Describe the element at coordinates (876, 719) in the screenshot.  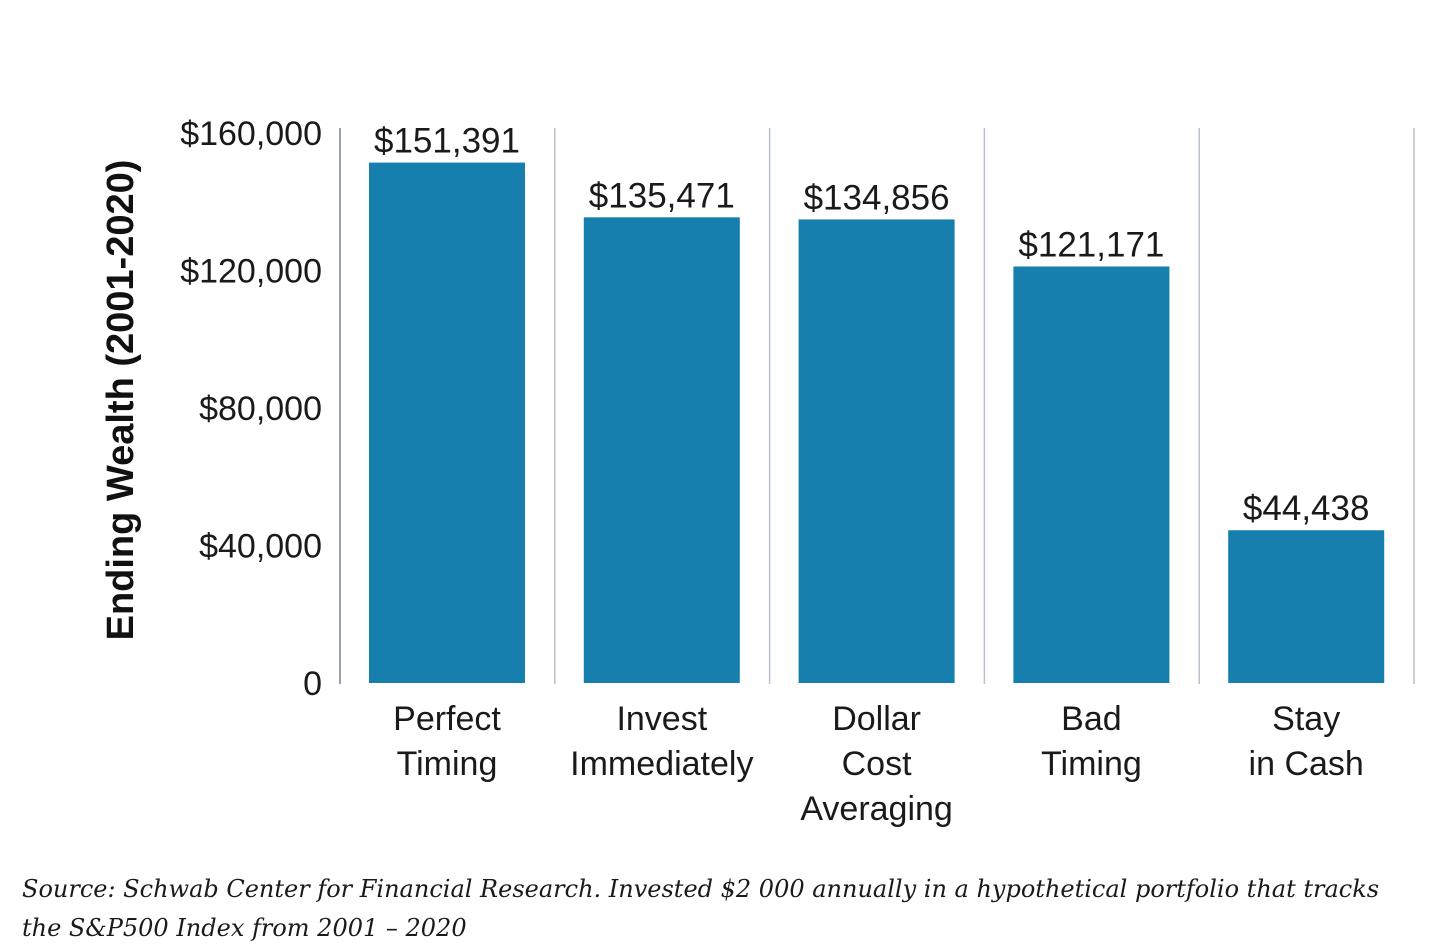
I see `category-label: Dollar` at that location.